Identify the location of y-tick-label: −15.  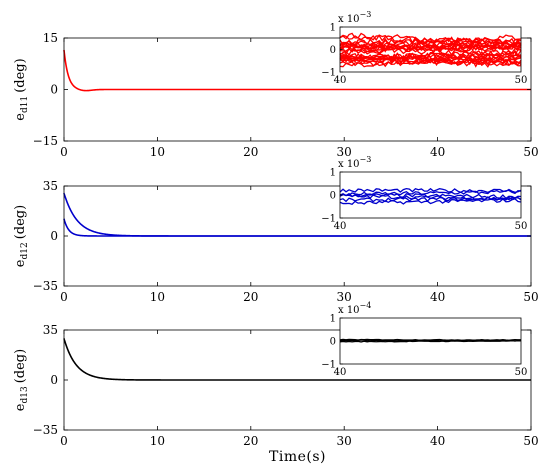
(45, 141).